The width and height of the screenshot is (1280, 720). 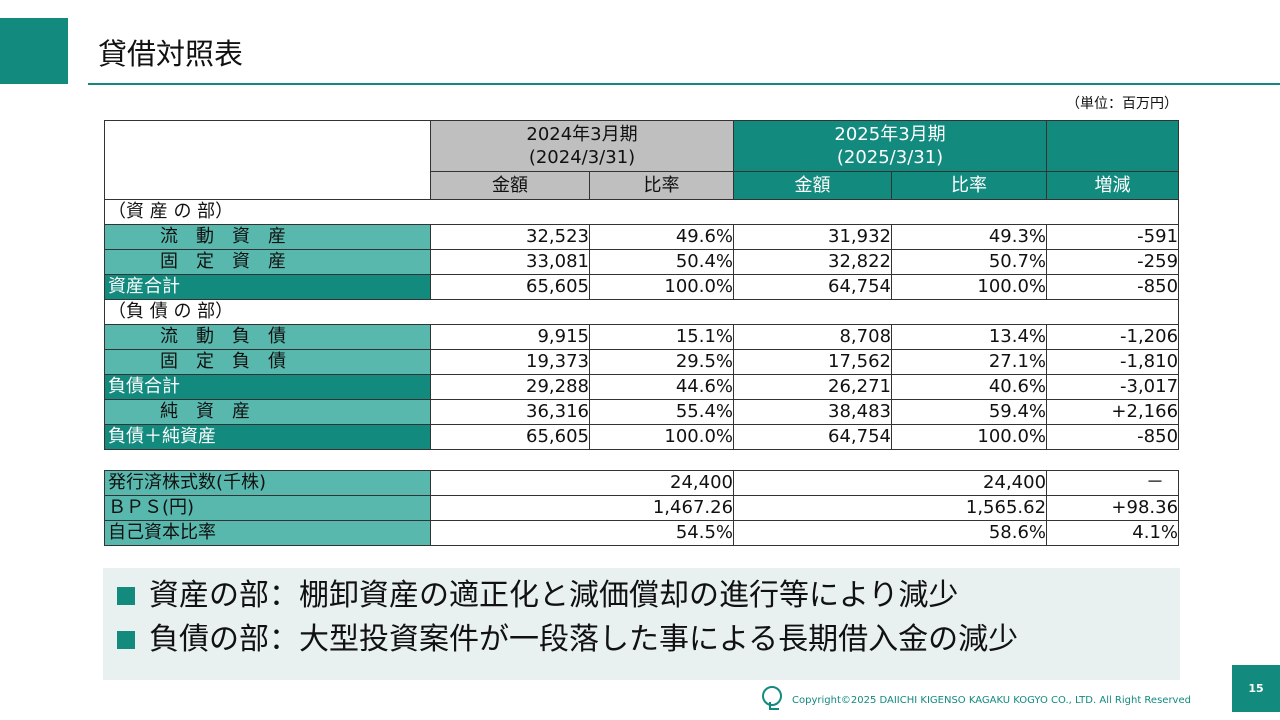 I want to click on cur-period-header: 2025年3月期 (2025/3/31), so click(x=890, y=146).